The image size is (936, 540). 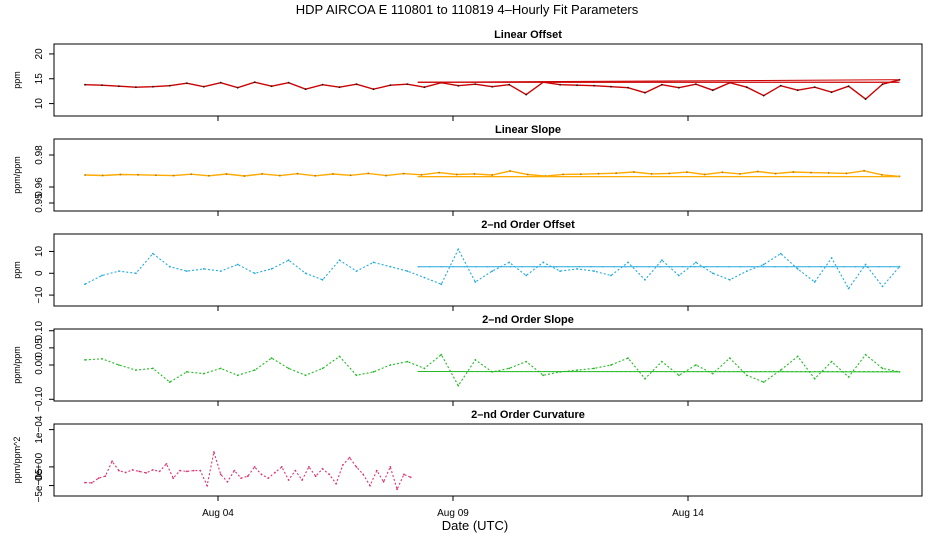 I want to click on x-tick-label: Aug 14, so click(x=688, y=513).